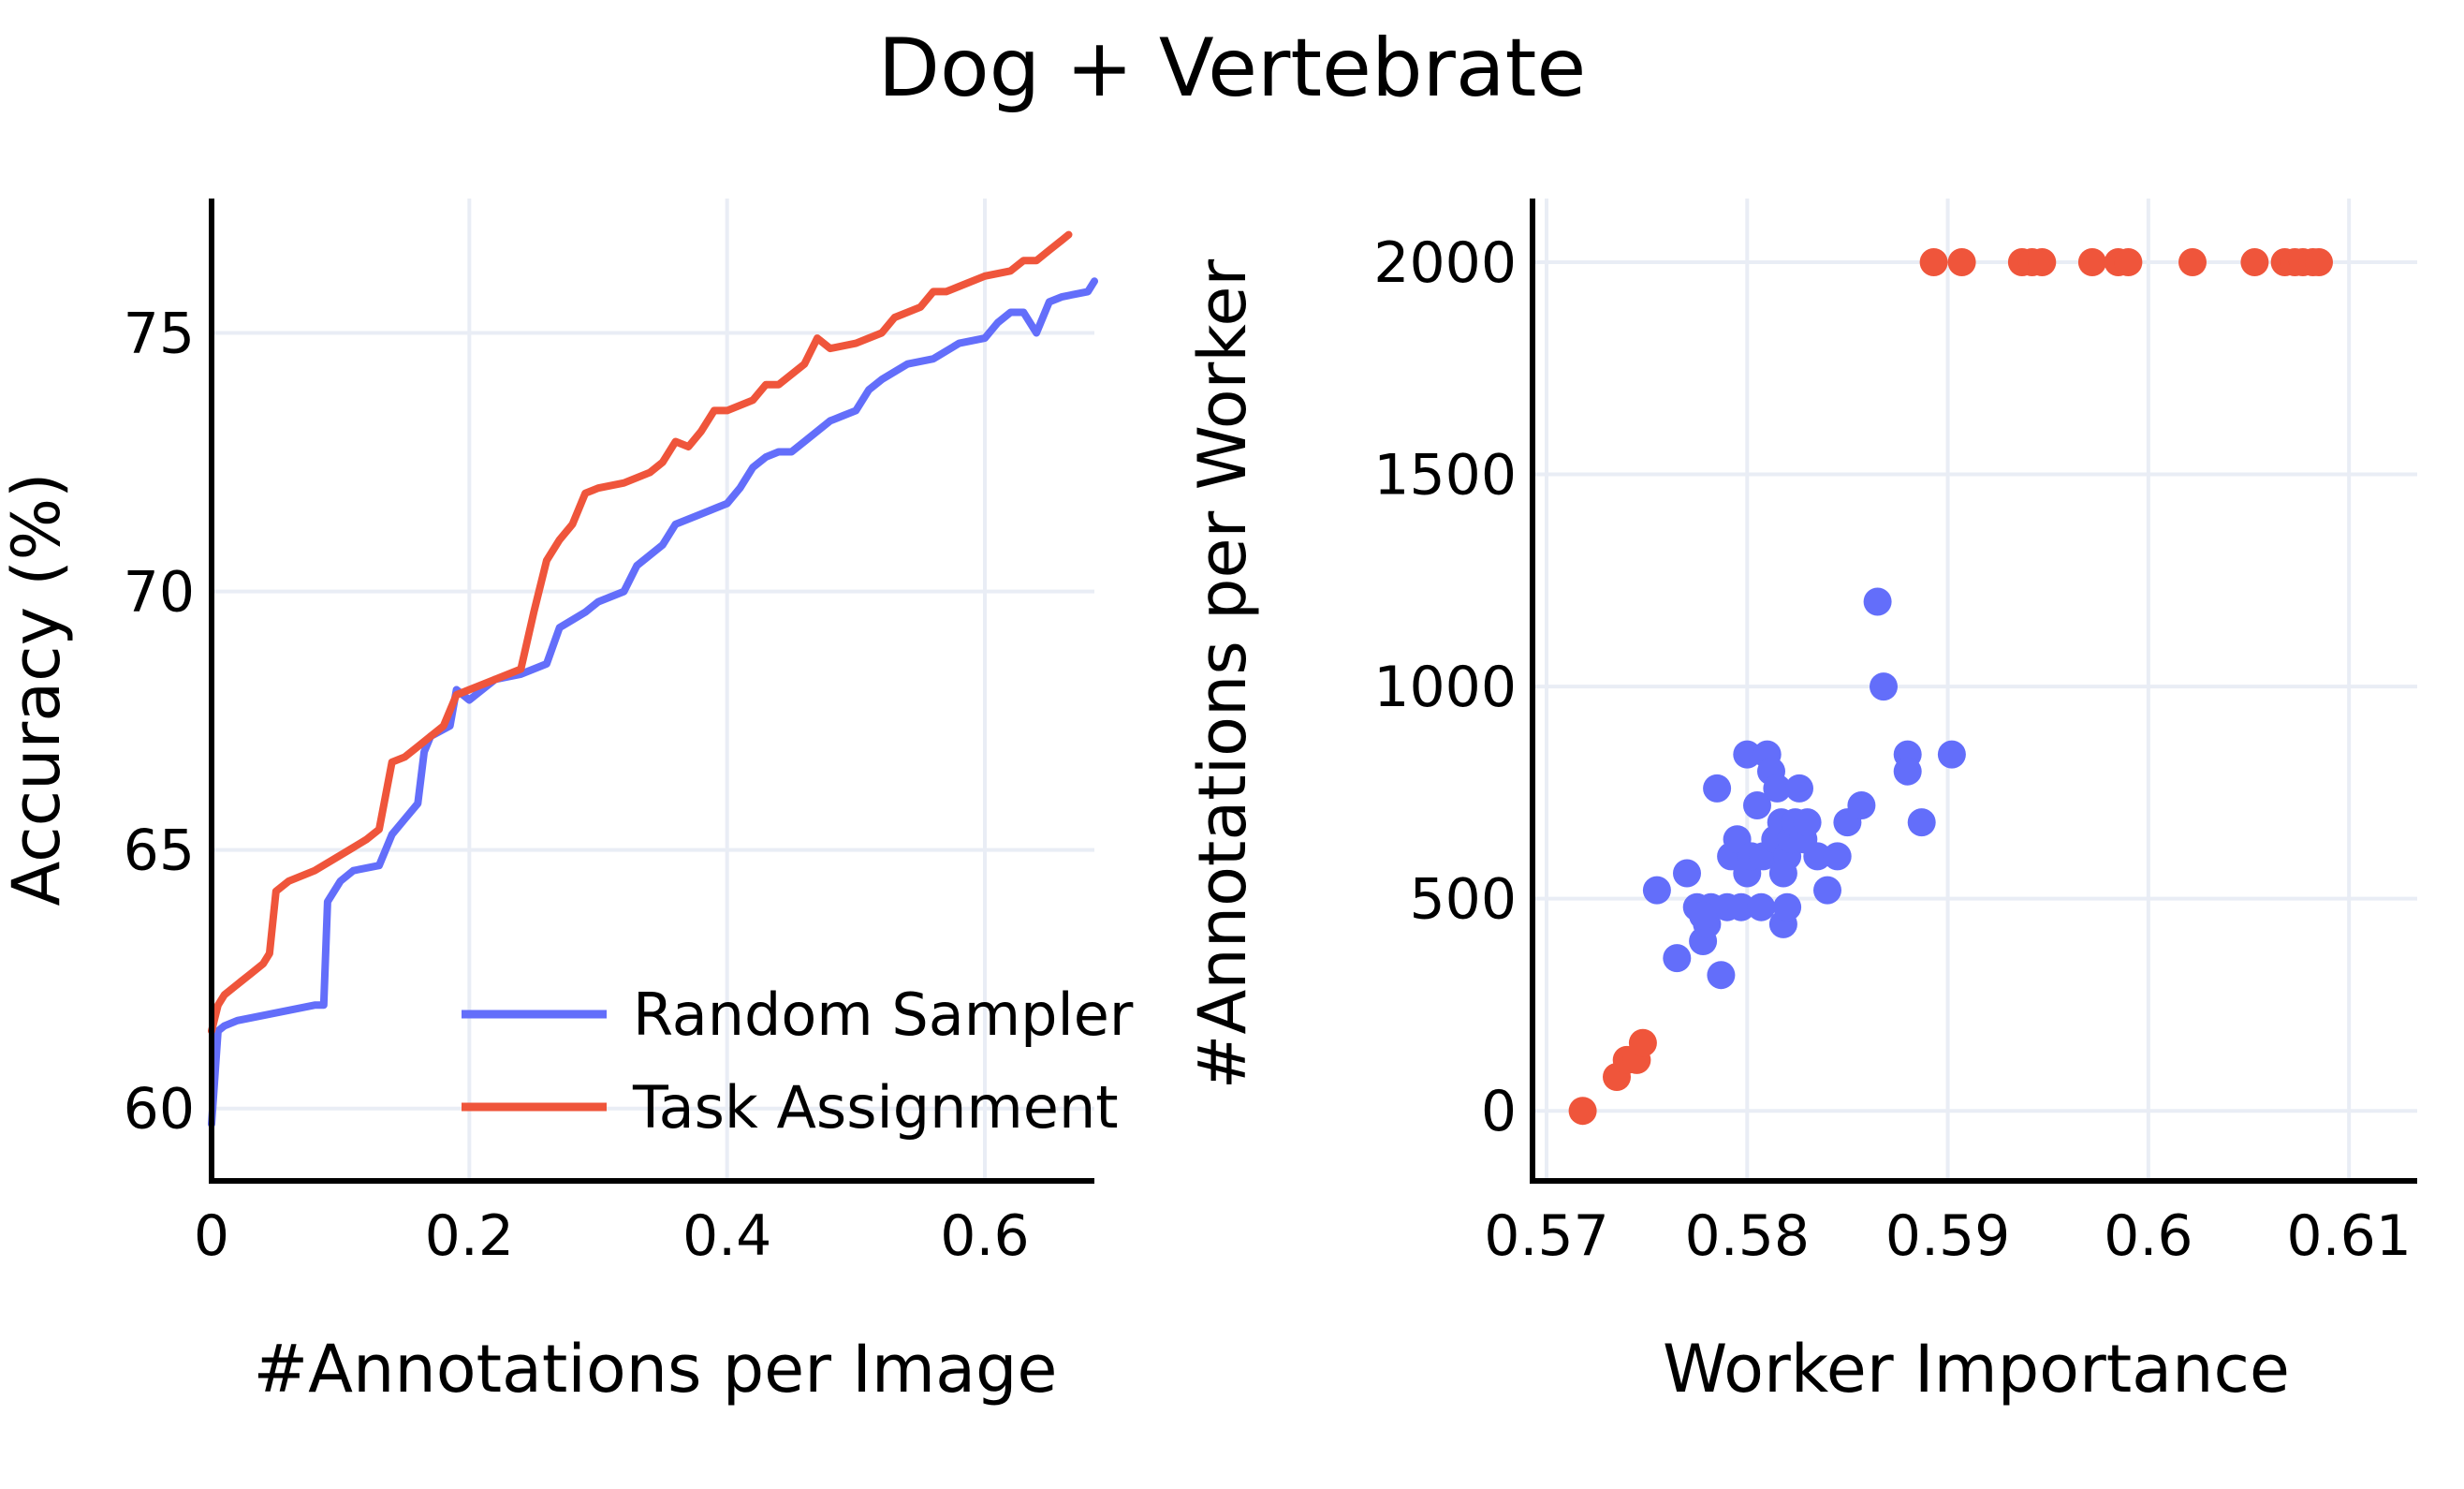  I want to click on left-y-tick-label: 70, so click(159, 593).